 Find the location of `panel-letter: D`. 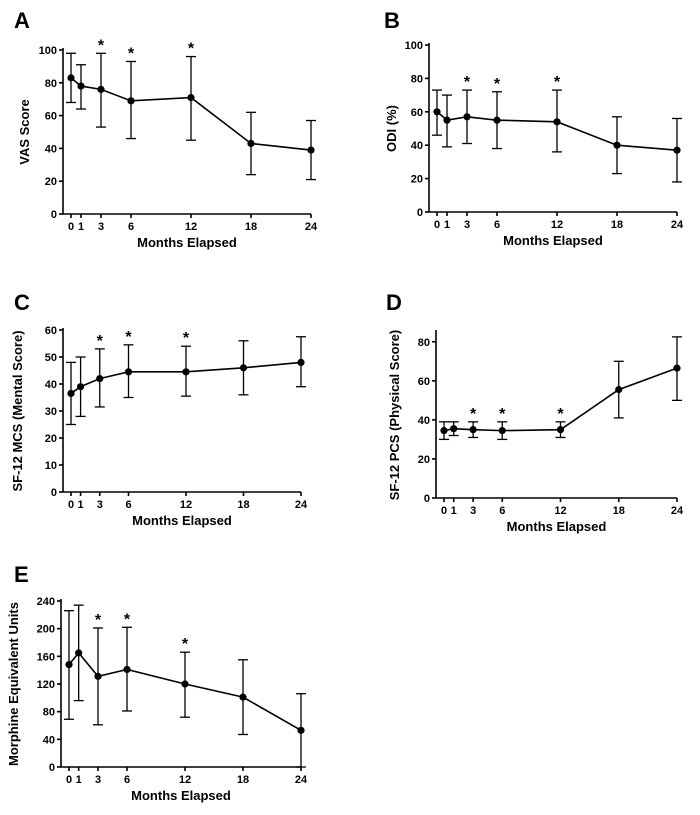

panel-letter: D is located at coordinates (394, 302).